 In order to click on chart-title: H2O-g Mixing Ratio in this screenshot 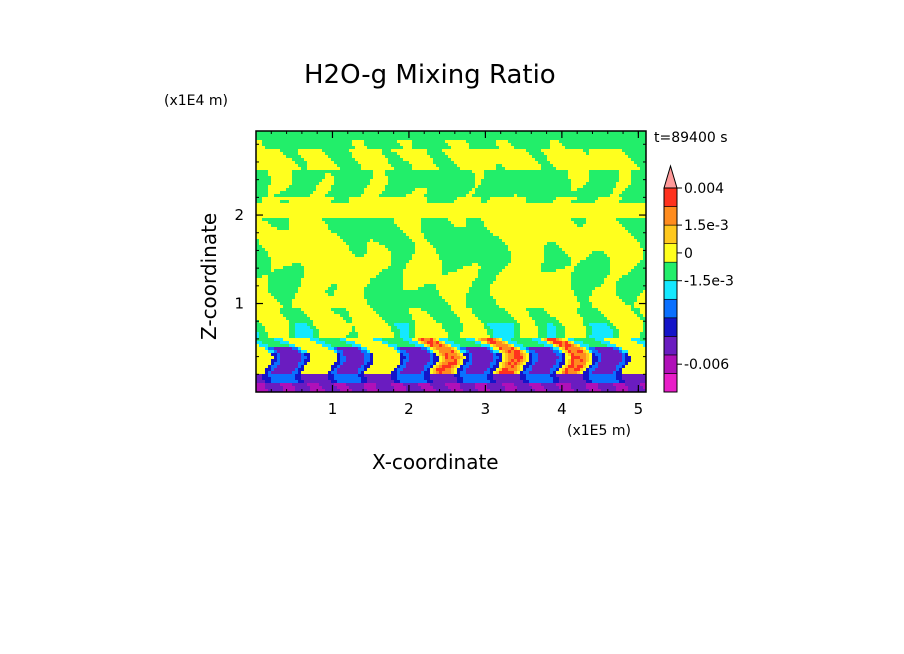, I will do `click(430, 75)`.